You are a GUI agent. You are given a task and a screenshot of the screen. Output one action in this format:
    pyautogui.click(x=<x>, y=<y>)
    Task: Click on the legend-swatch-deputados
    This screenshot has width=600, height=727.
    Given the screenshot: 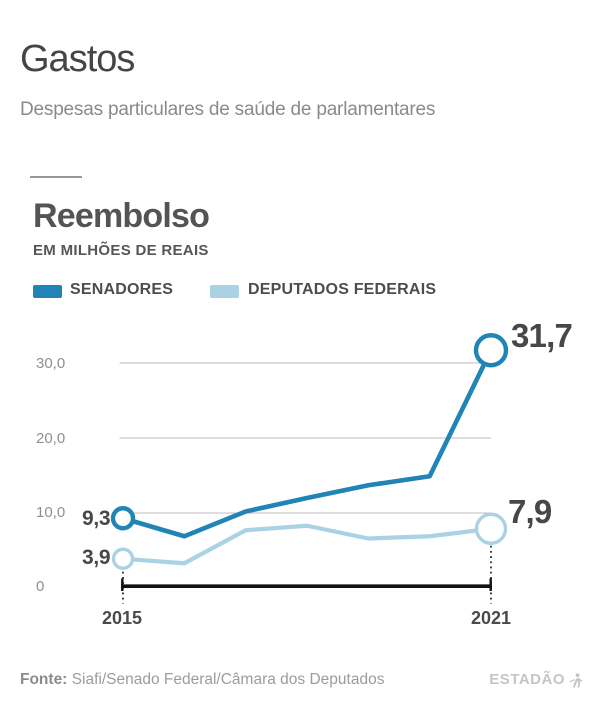 What is the action you would take?
    pyautogui.click(x=224, y=291)
    